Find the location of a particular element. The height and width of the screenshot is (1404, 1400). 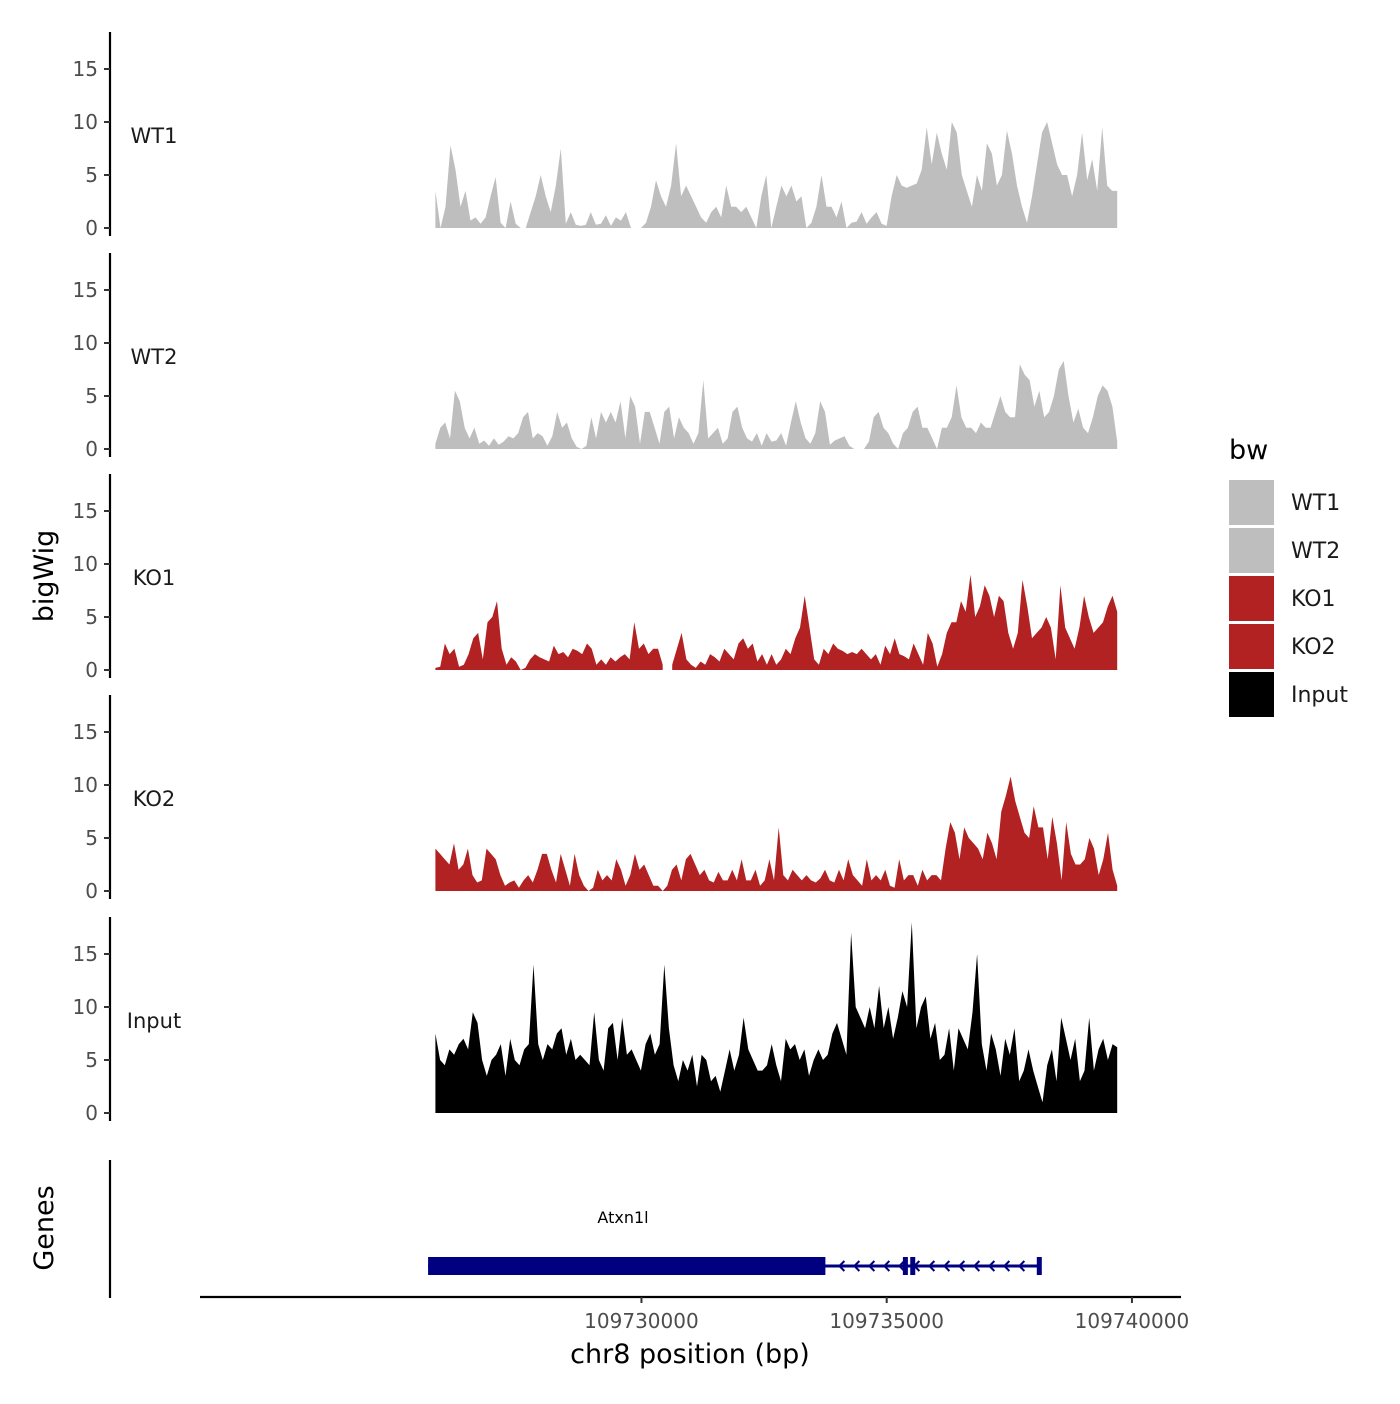

legend-swatch-input is located at coordinates (1251, 694).